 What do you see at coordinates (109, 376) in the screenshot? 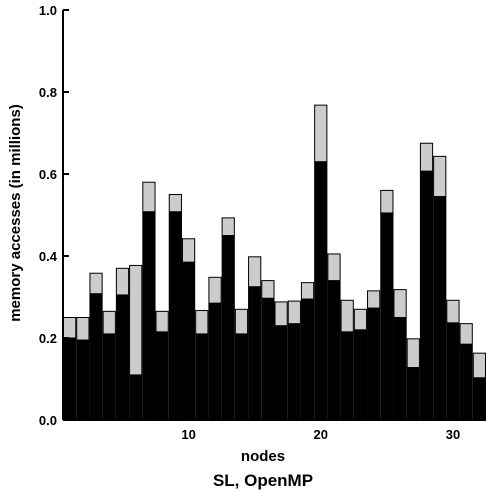
I see `bar-node-4-black` at bounding box center [109, 376].